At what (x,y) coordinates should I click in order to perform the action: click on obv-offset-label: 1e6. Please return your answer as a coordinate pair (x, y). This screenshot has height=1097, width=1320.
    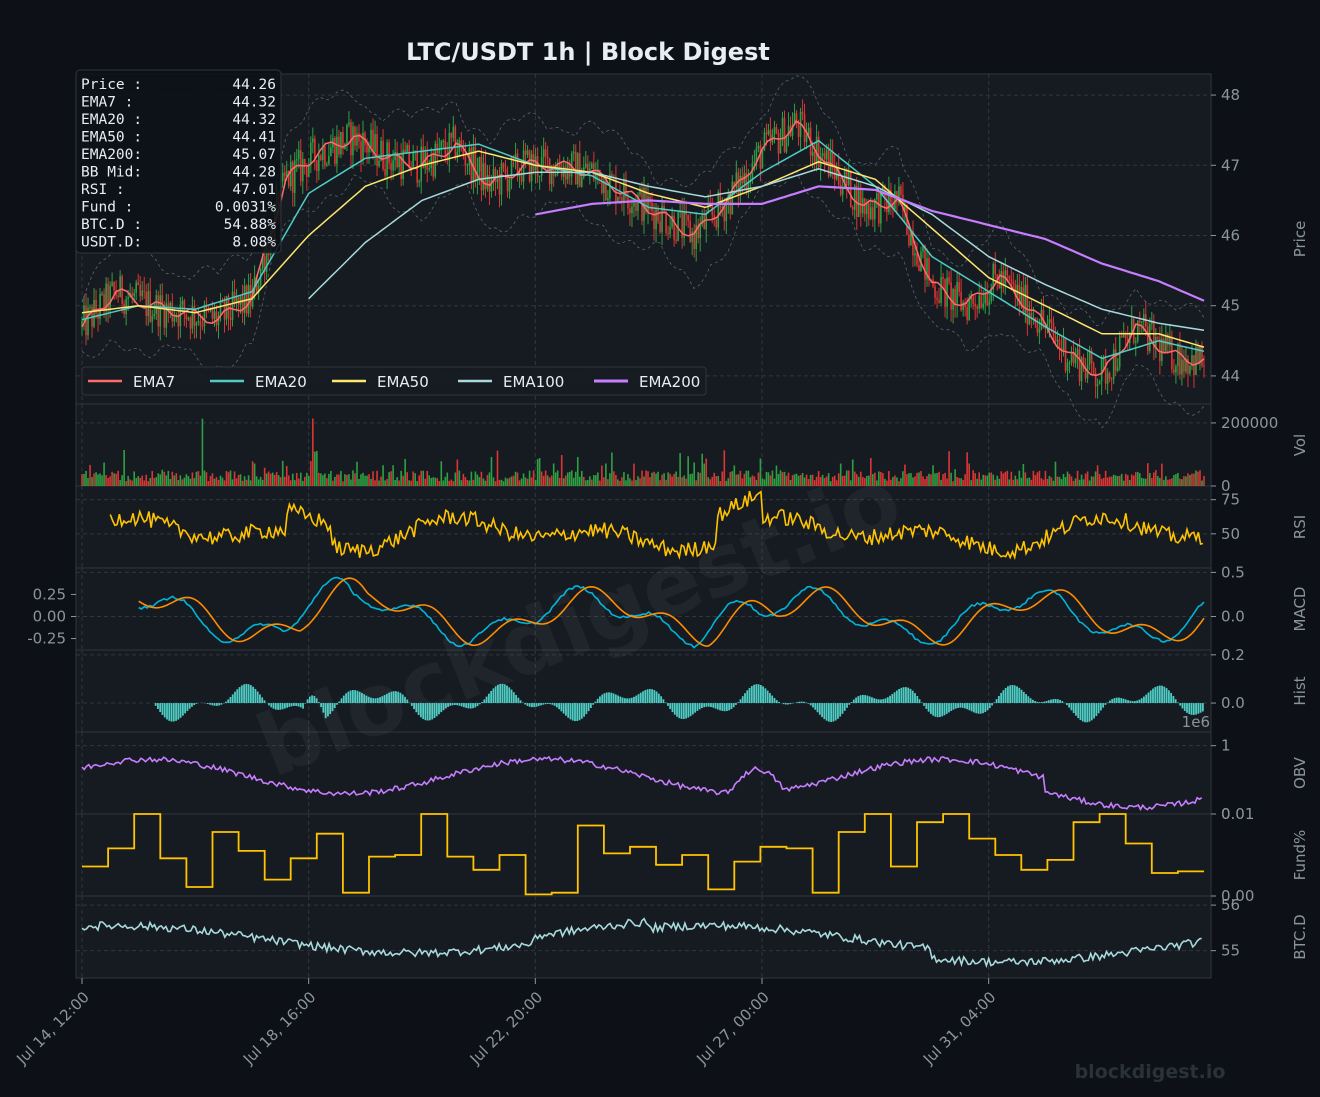
    Looking at the image, I should click on (1196, 722).